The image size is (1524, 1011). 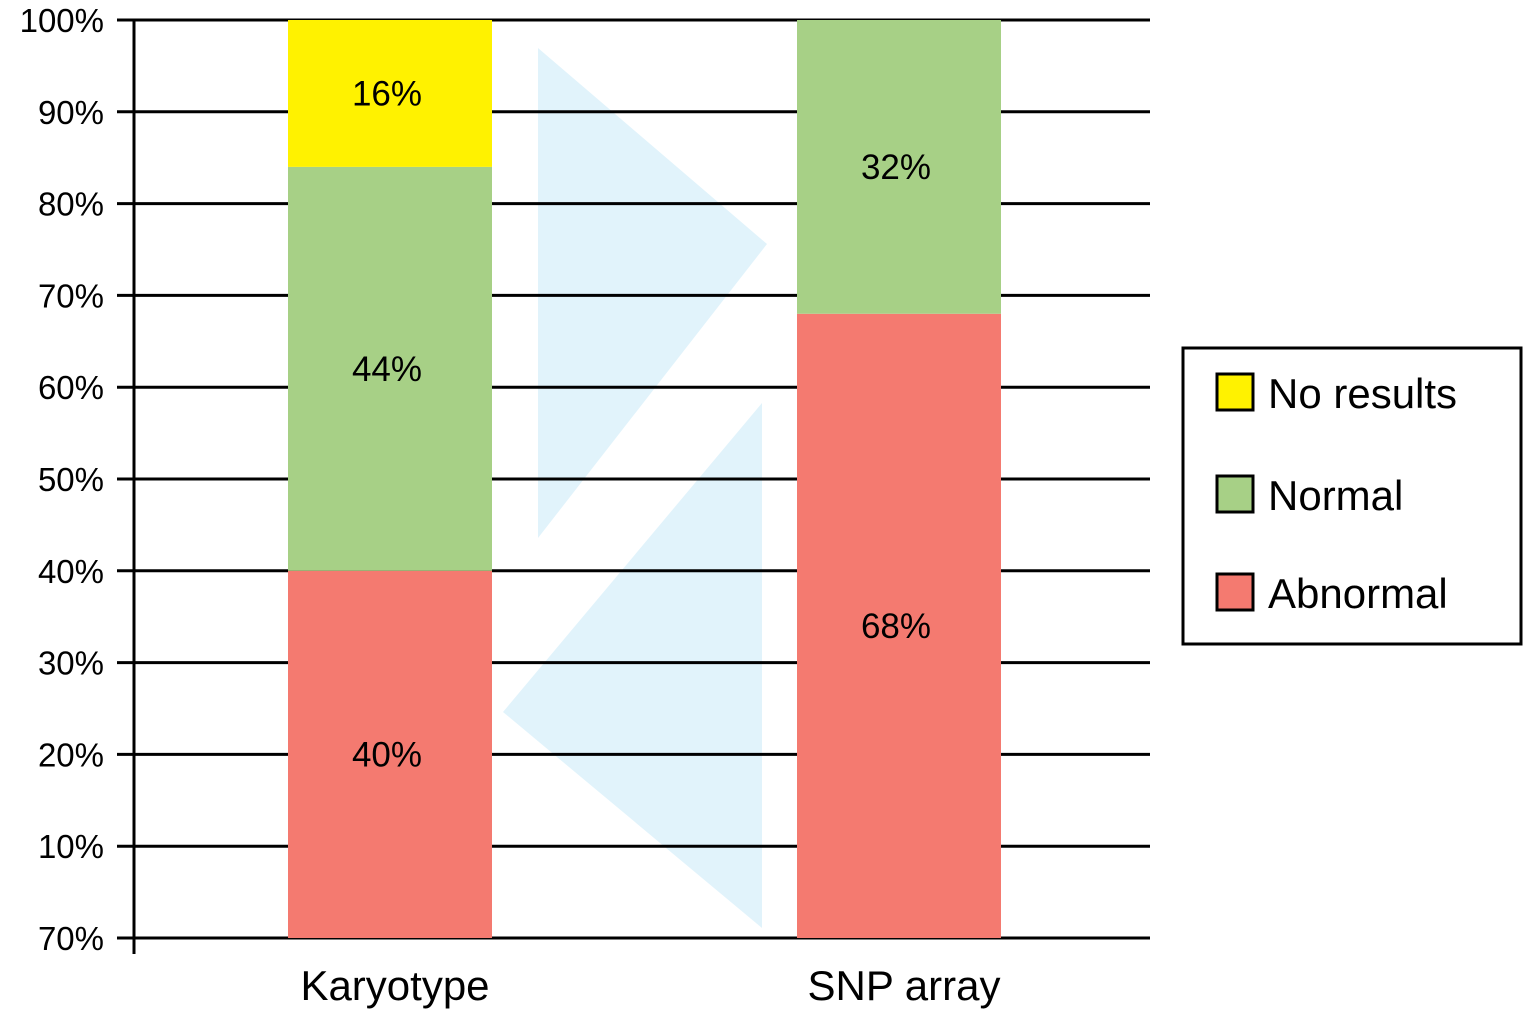 I want to click on y-tick-label: 60%, so click(x=71, y=387).